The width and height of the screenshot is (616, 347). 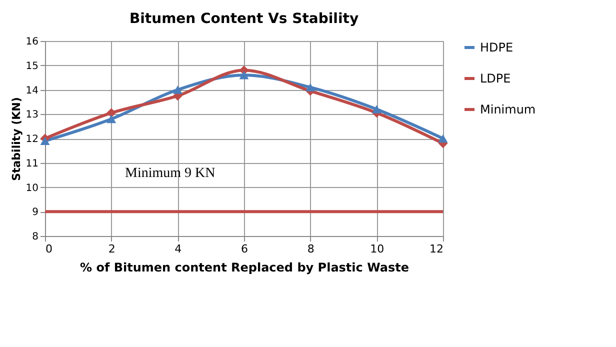 What do you see at coordinates (32, 90) in the screenshot?
I see `y-tick-label: 14` at bounding box center [32, 90].